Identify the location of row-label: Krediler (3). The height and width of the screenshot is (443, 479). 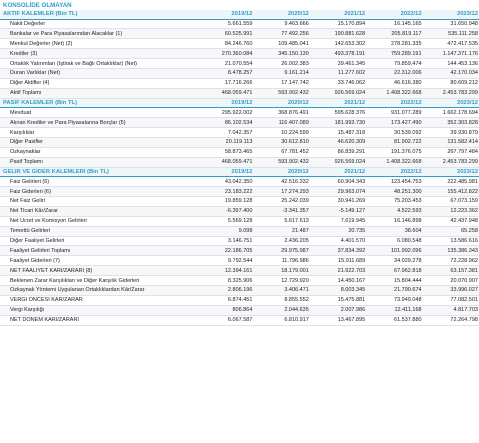
(24, 53).